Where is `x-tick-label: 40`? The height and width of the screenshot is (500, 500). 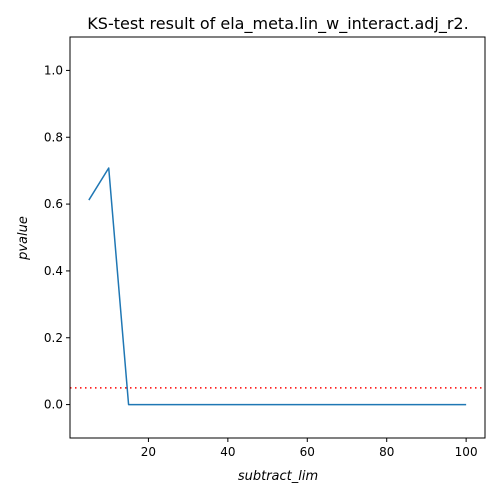
x-tick-label: 40 is located at coordinates (227, 452).